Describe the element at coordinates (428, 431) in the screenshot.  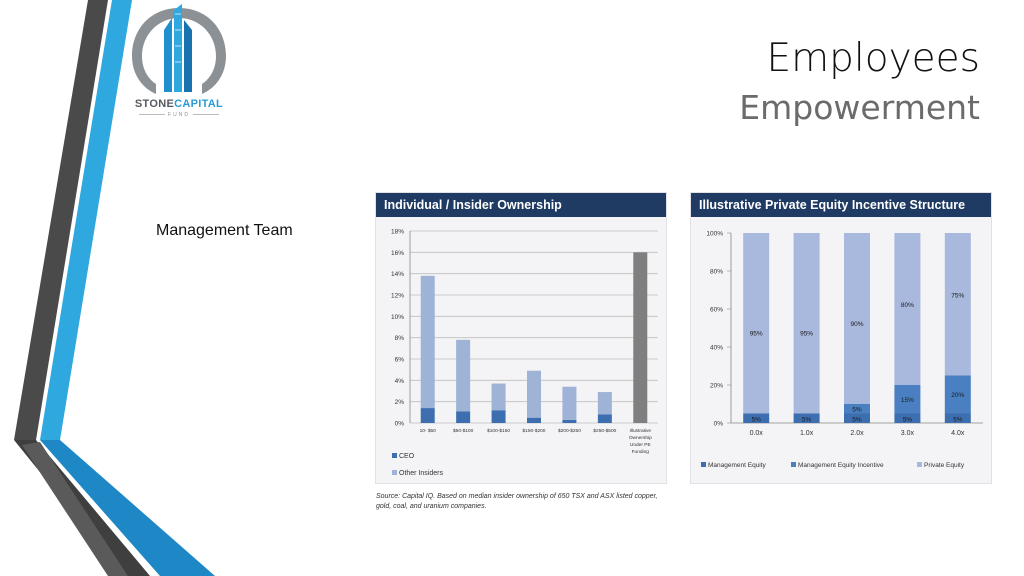
I see `x-tick-label: 10- $50` at that location.